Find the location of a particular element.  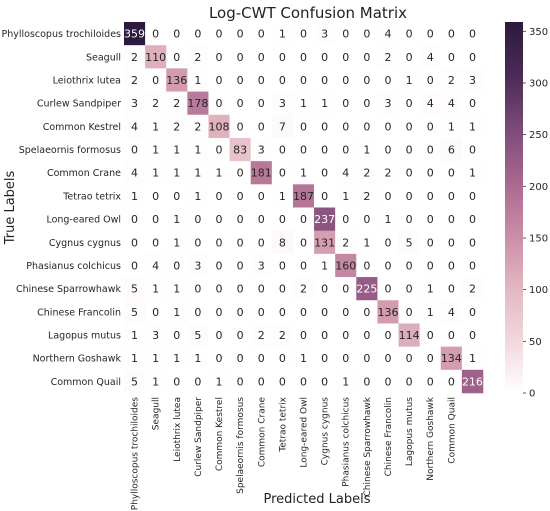

cell-value: 136 is located at coordinates (176, 80).